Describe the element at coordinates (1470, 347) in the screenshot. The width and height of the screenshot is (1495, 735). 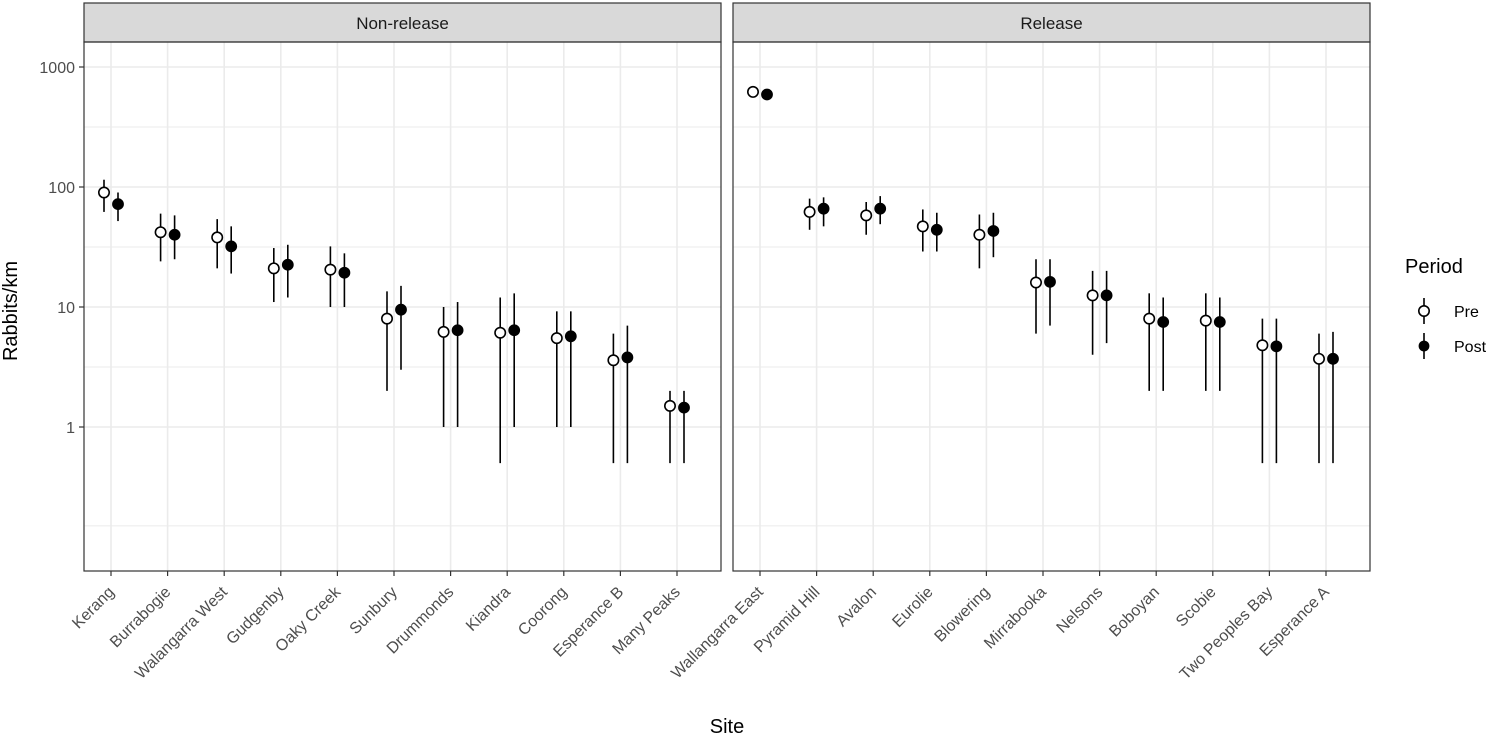
I see `legend-label: Post` at that location.